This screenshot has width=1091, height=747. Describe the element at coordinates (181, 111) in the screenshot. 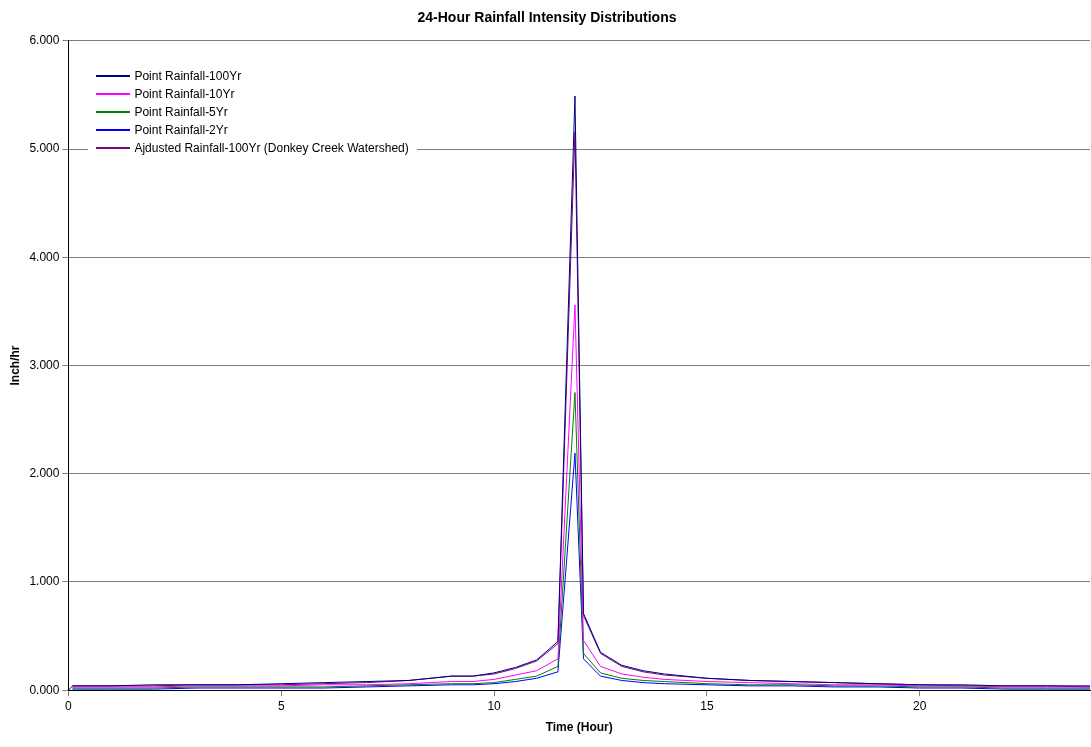

I see `legend-label: Point Rainfall-5Yr` at that location.